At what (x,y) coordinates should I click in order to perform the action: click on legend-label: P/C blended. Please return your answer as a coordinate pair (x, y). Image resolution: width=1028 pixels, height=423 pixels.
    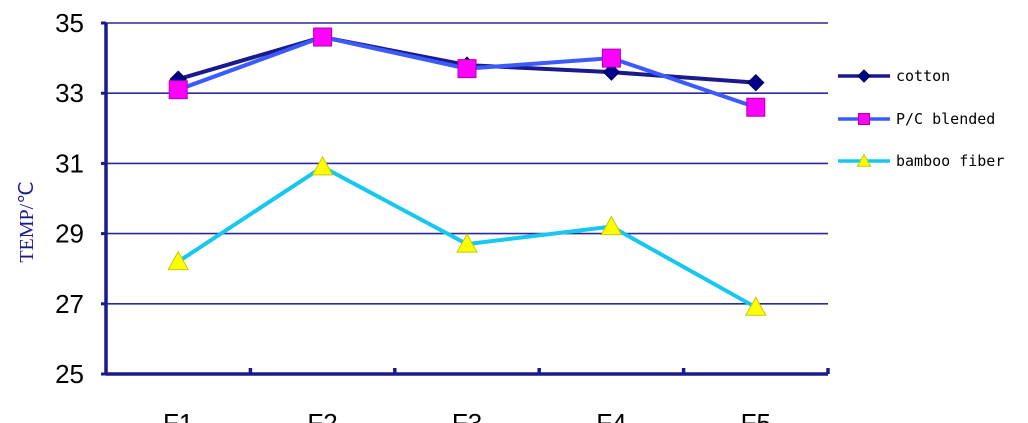
    Looking at the image, I should click on (945, 119).